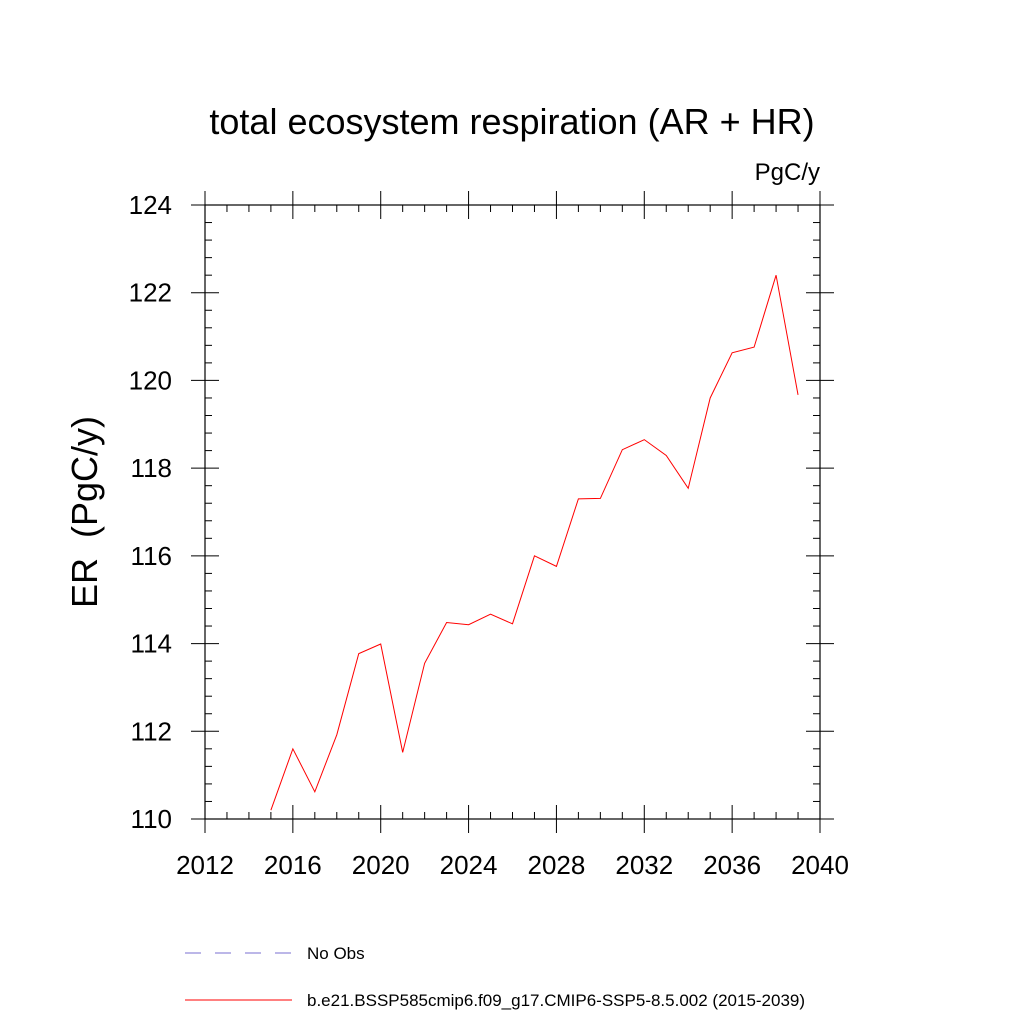  Describe the element at coordinates (150, 293) in the screenshot. I see `y-tick-label: 122` at that location.